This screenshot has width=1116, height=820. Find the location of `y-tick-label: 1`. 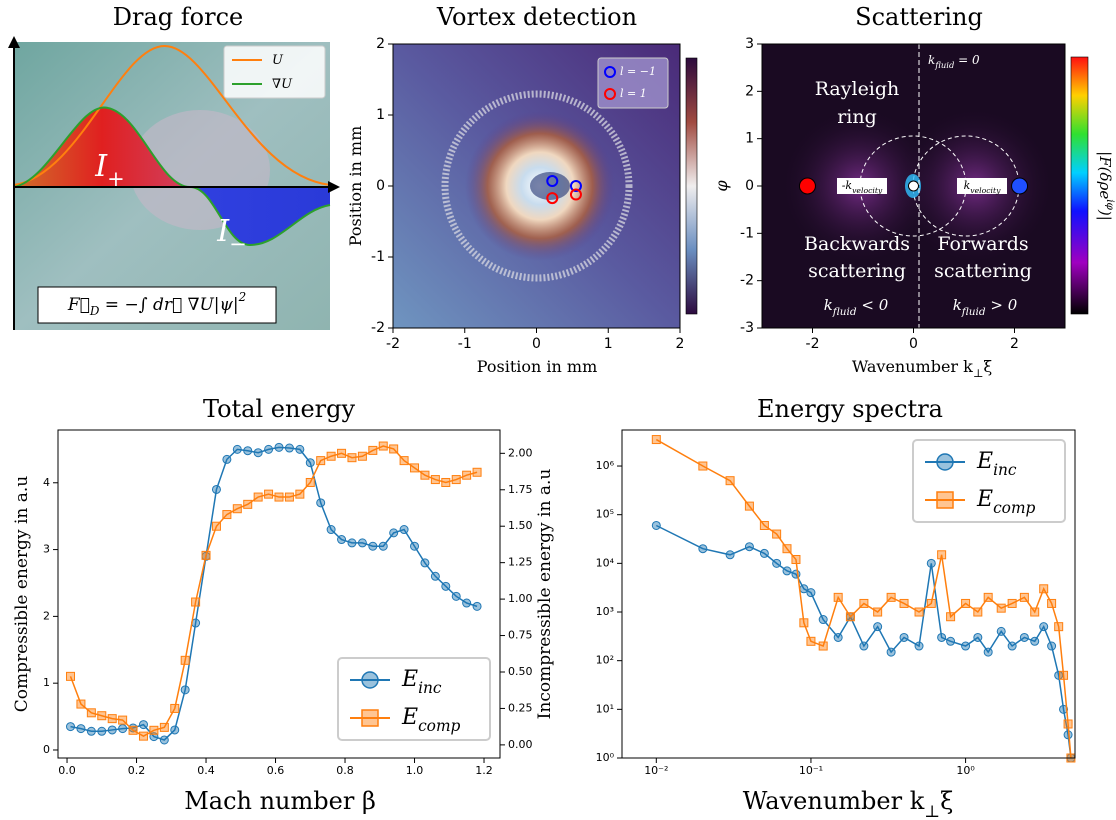

y-tick-label: 1 is located at coordinates (749, 139).